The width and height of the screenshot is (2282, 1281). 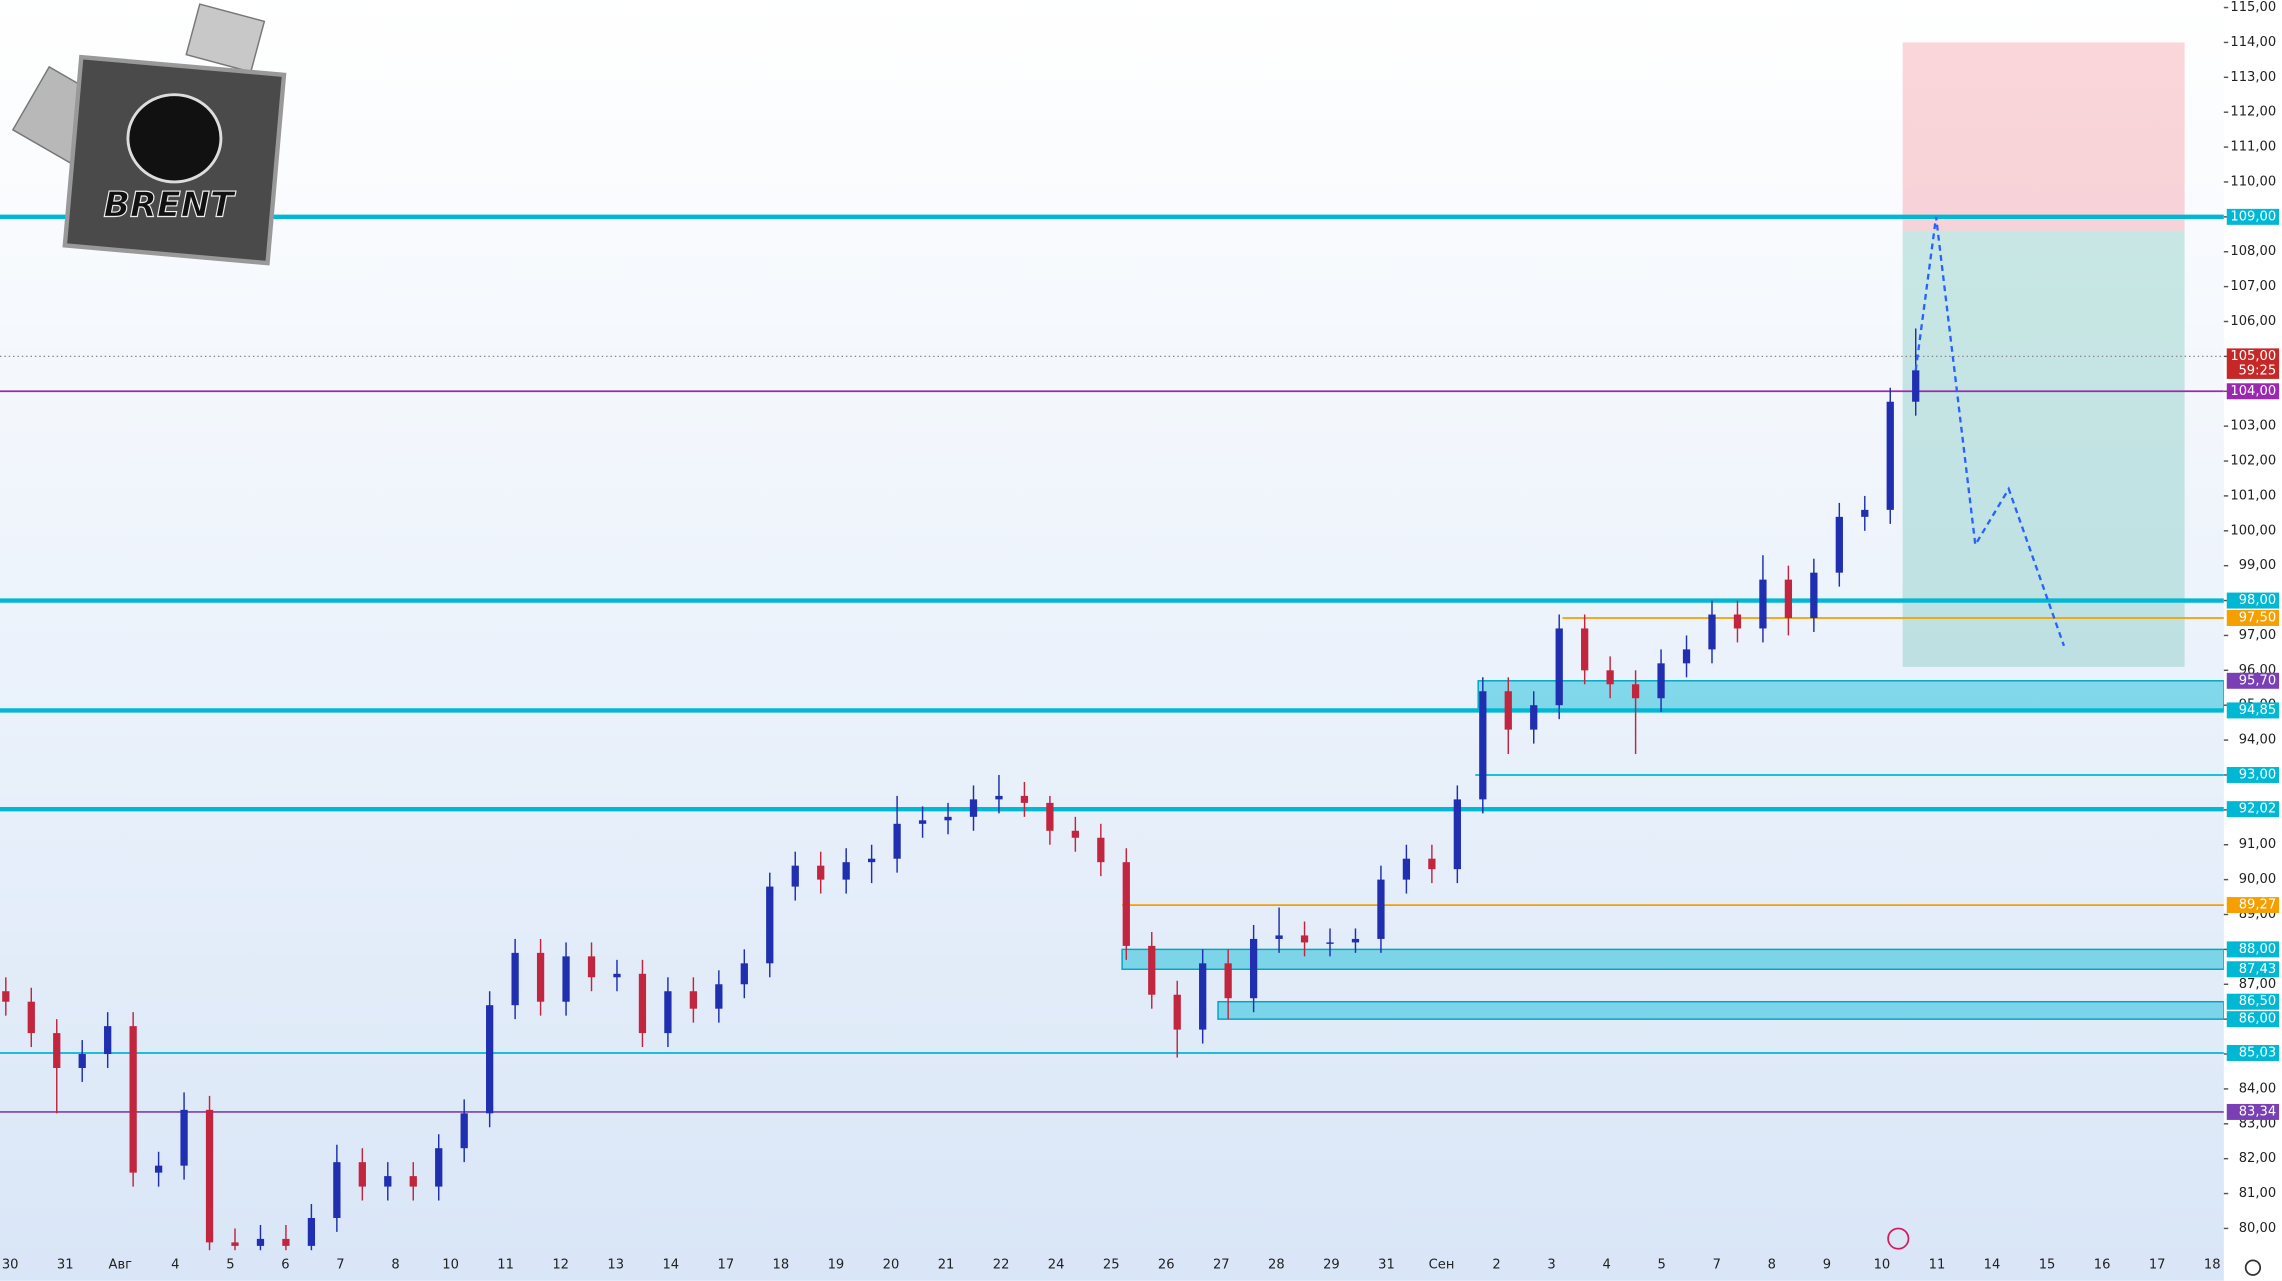 What do you see at coordinates (781, 1264) in the screenshot?
I see `x-tick-label: 18` at bounding box center [781, 1264].